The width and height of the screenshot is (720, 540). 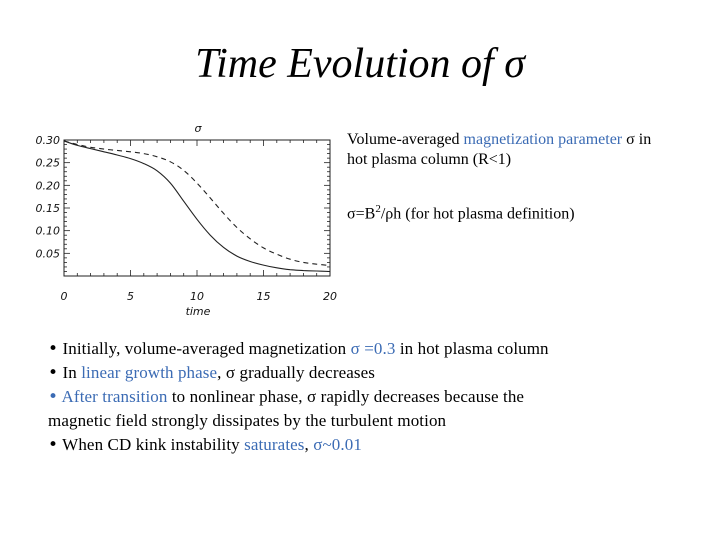 I want to click on x-tick-labels: 0 5 10 15 20, so click(x=199, y=296).